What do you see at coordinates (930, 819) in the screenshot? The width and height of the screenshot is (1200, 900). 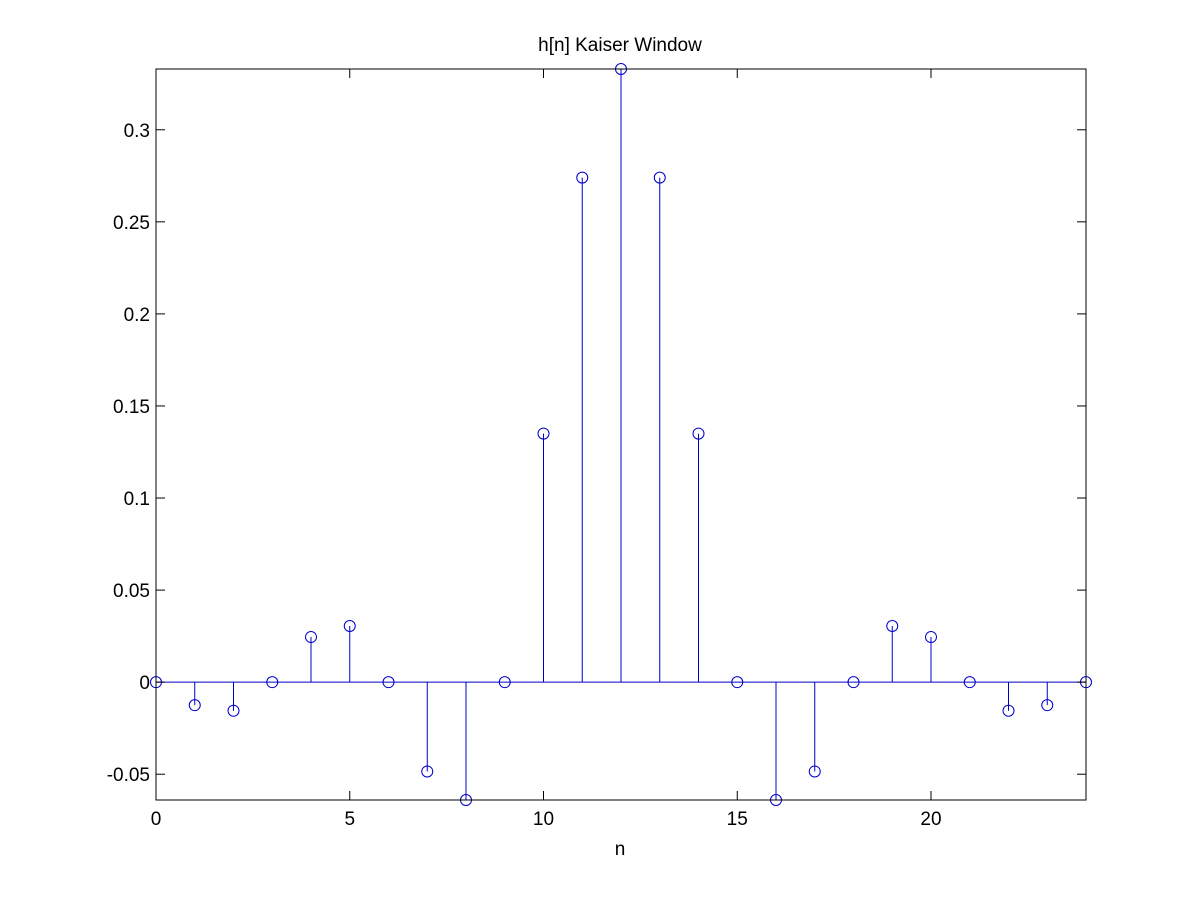 I see `x-tick-label: 20` at bounding box center [930, 819].